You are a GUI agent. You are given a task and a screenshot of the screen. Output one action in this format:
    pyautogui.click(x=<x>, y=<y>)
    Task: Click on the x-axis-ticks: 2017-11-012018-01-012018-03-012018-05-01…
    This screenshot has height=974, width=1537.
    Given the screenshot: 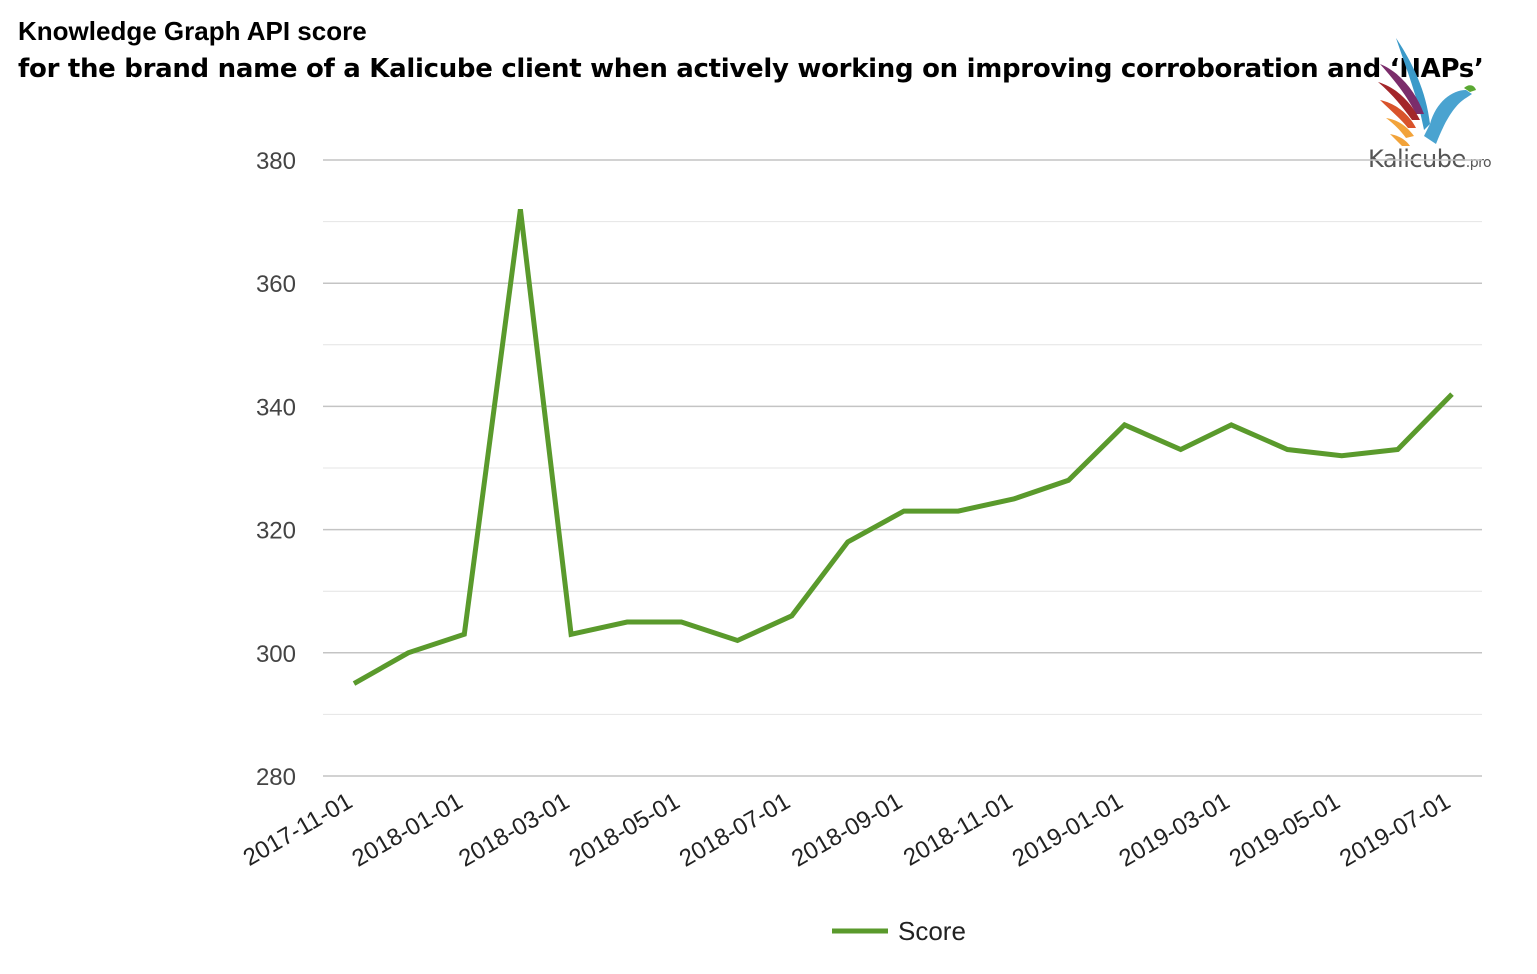 What is the action you would take?
    pyautogui.click(x=847, y=830)
    